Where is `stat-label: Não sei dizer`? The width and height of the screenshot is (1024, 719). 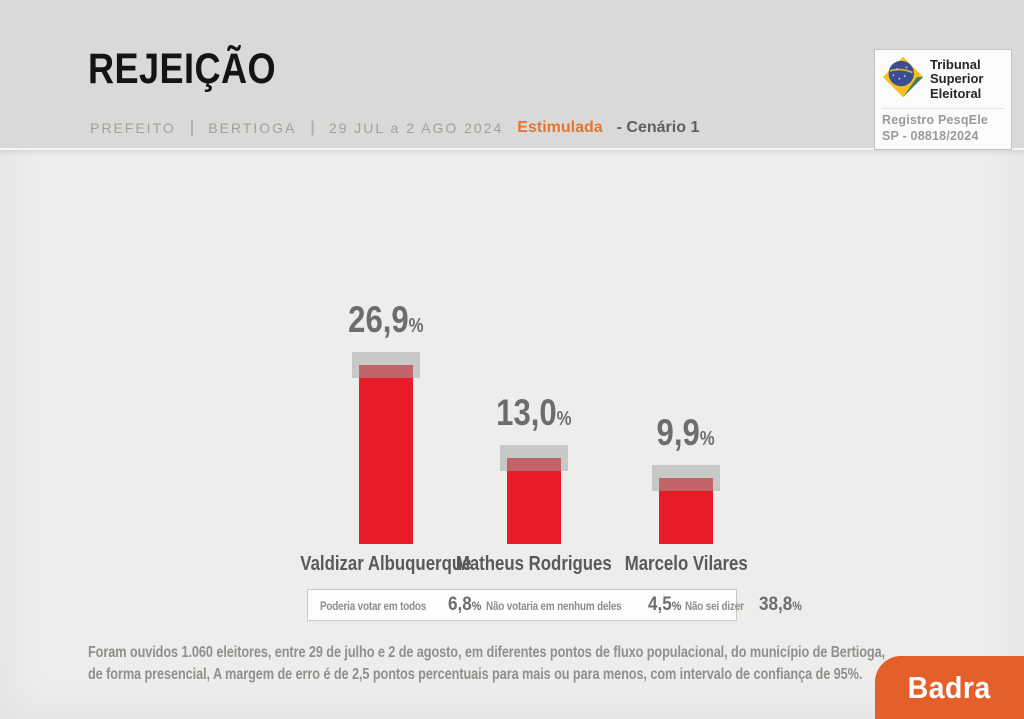 stat-label: Não sei dizer is located at coordinates (714, 607).